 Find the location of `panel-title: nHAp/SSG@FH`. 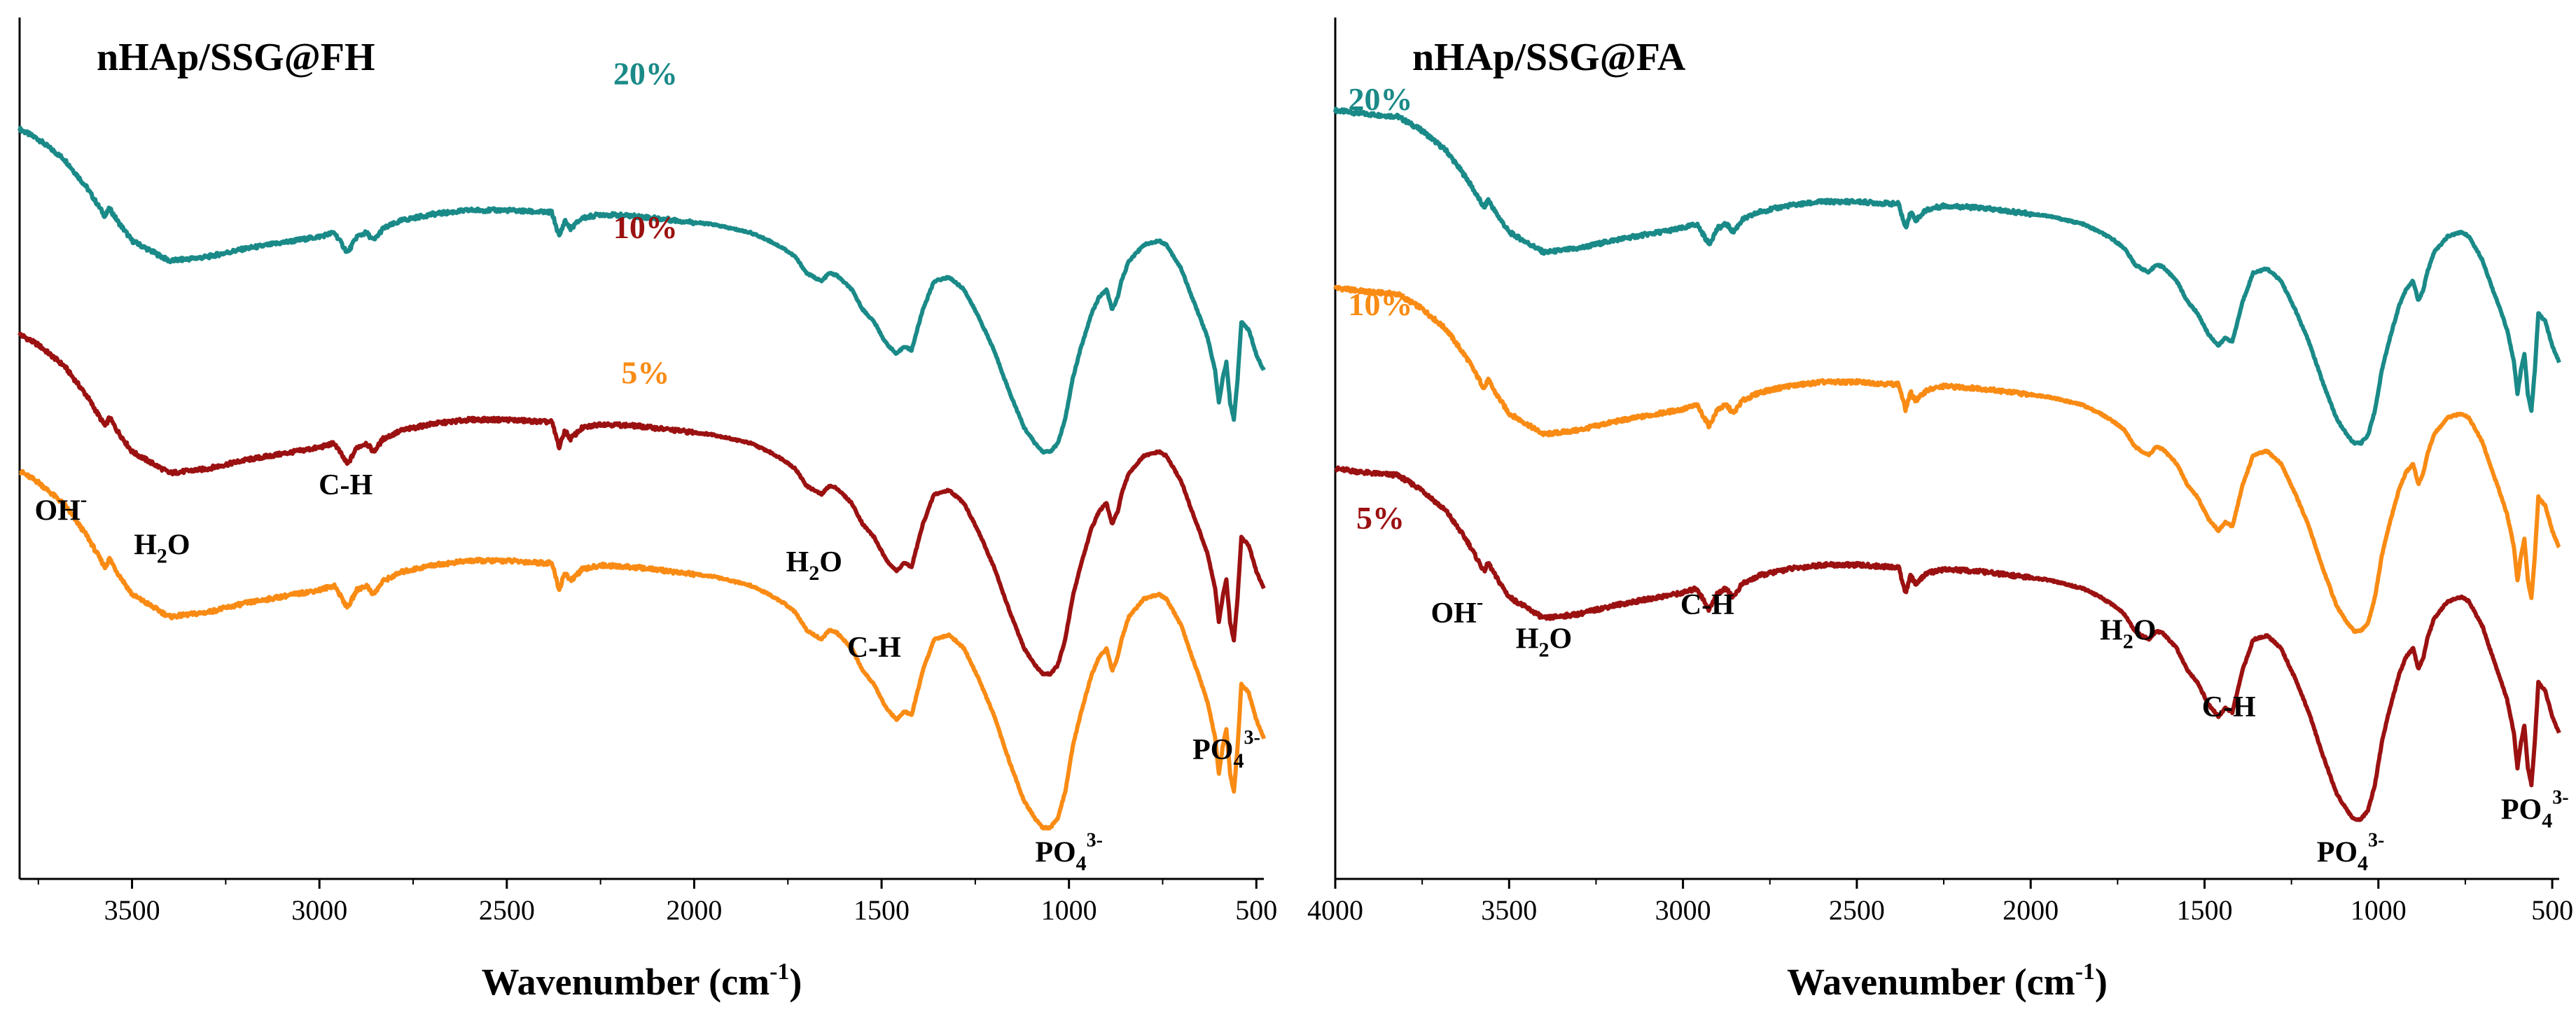

panel-title: nHAp/SSG@FH is located at coordinates (236, 57).